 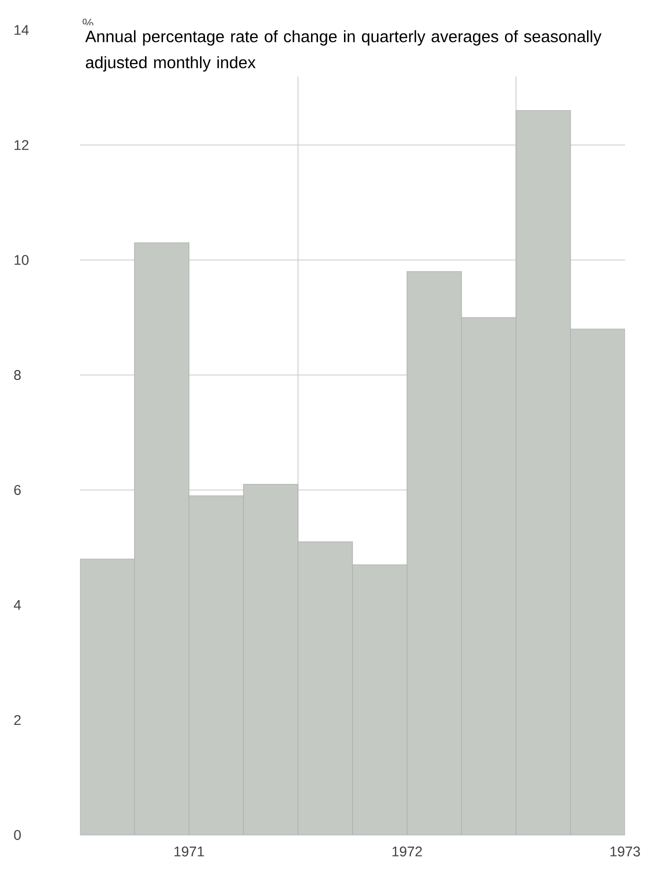 What do you see at coordinates (189, 851) in the screenshot?
I see `x-tick-label: 1971` at bounding box center [189, 851].